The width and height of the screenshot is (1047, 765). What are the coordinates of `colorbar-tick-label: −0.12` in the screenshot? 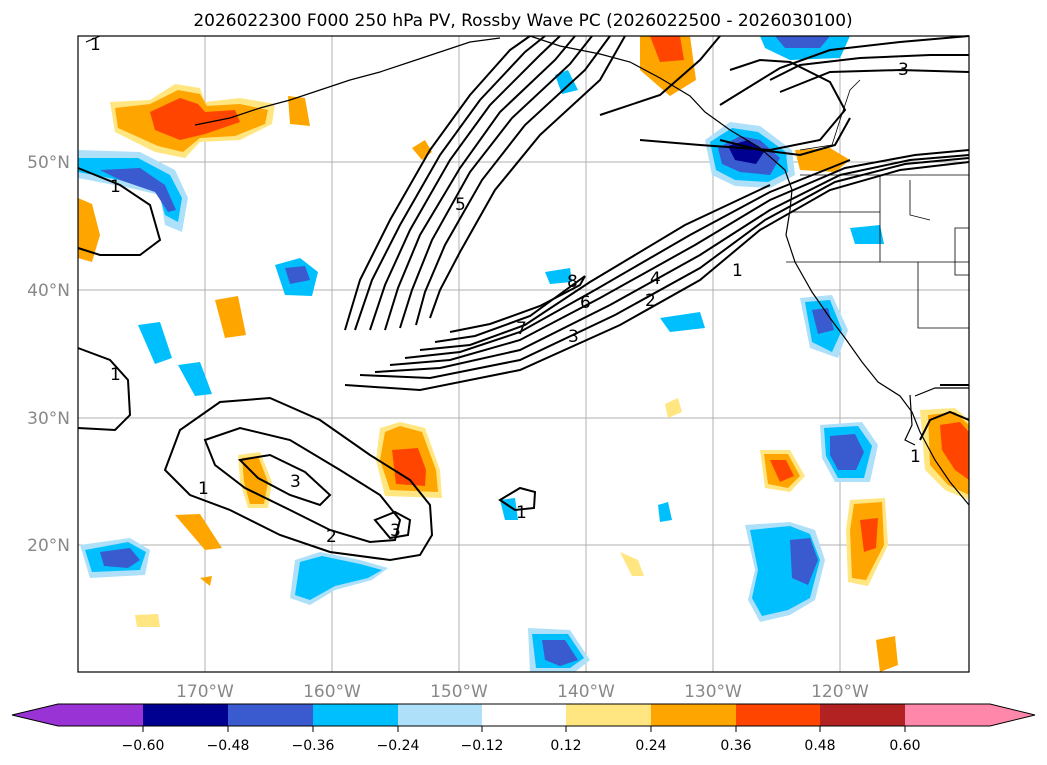 It's located at (482, 746).